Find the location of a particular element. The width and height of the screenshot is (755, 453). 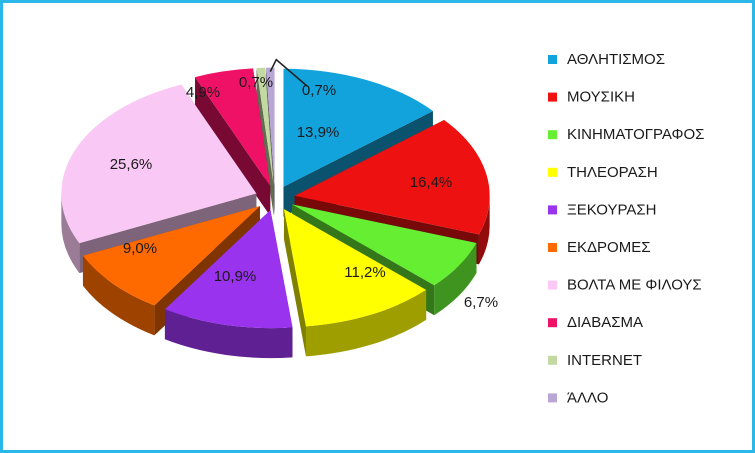

data-label-8: 0,7% is located at coordinates (256, 82).